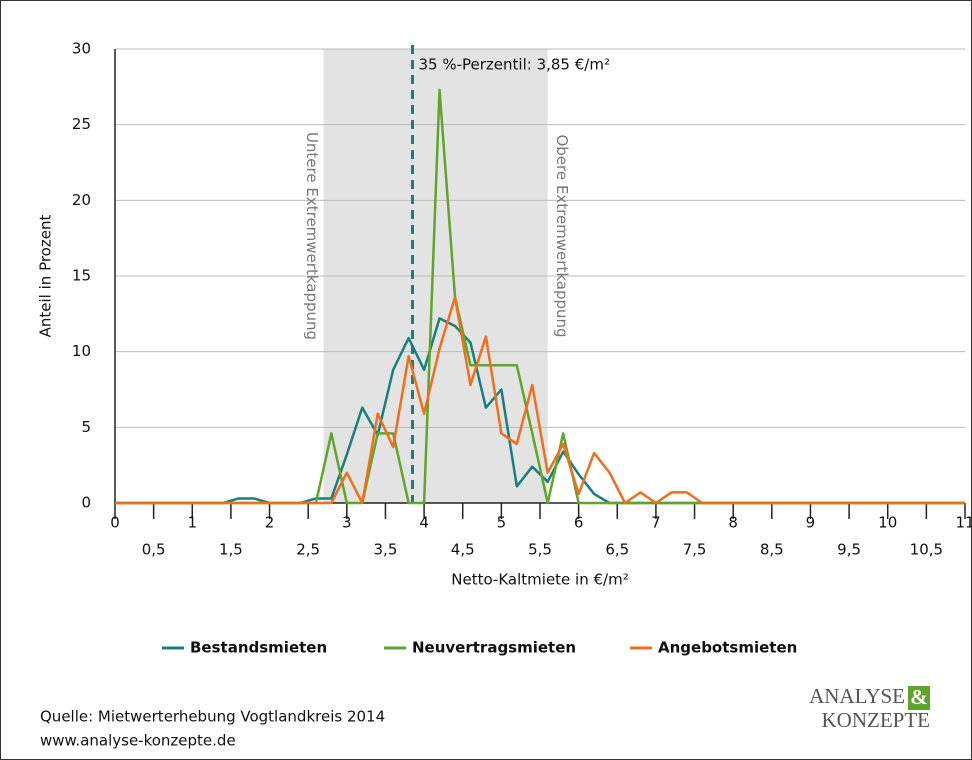 The height and width of the screenshot is (760, 972). I want to click on x-tick-label: 9, so click(811, 523).